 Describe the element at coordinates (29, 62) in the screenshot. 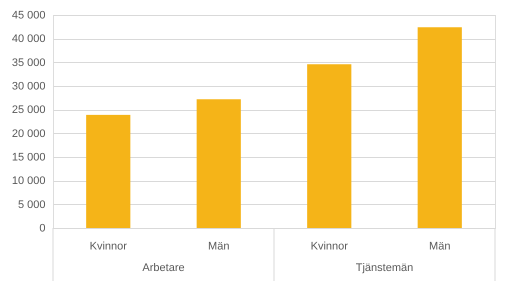

I see `y-tick-label: 35 000` at that location.